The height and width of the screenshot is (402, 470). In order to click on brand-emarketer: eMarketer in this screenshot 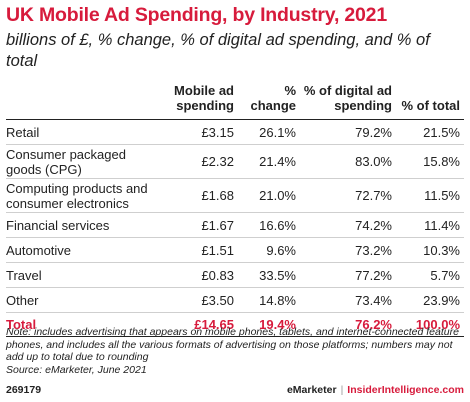, I will do `click(311, 390)`.